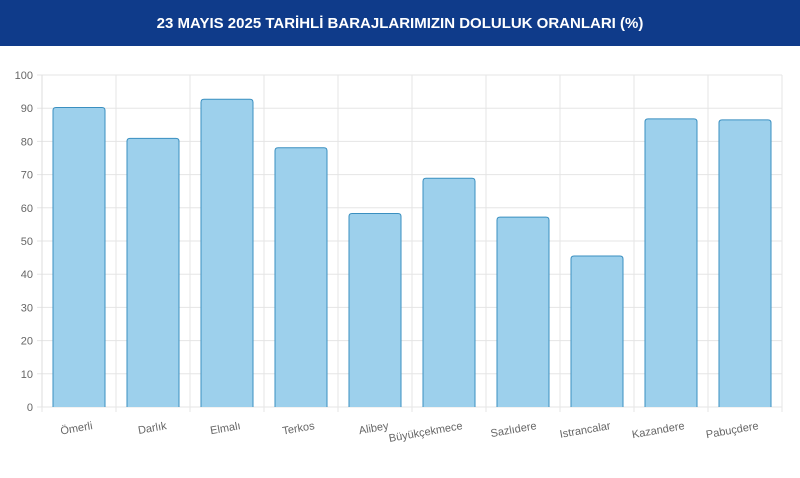 Image resolution: width=800 pixels, height=478 pixels. Describe the element at coordinates (27, 209) in the screenshot. I see `y-tick-label: 60` at that location.